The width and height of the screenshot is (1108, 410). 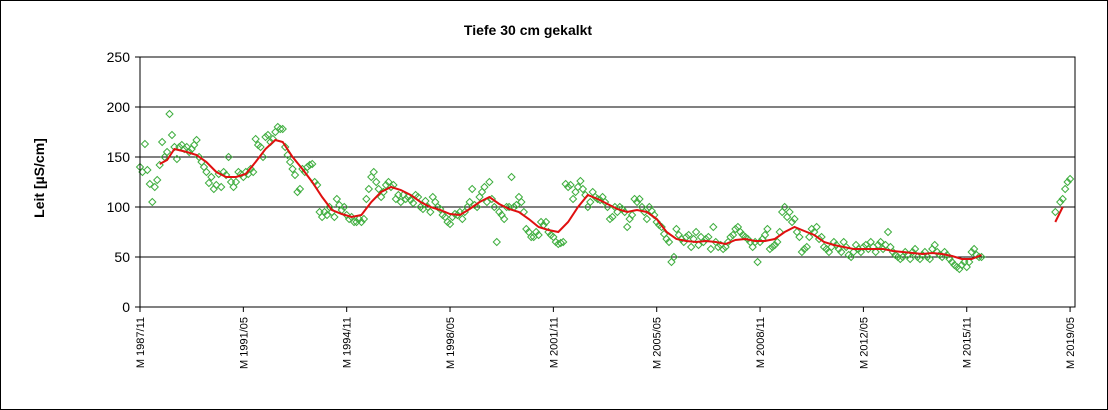 I want to click on x-tick-label: M 2012/05, so click(x=864, y=343).